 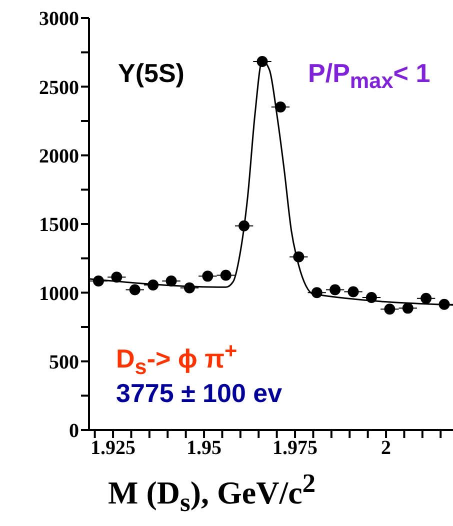 I want to click on y-tick-label: 0, so click(x=74, y=431).